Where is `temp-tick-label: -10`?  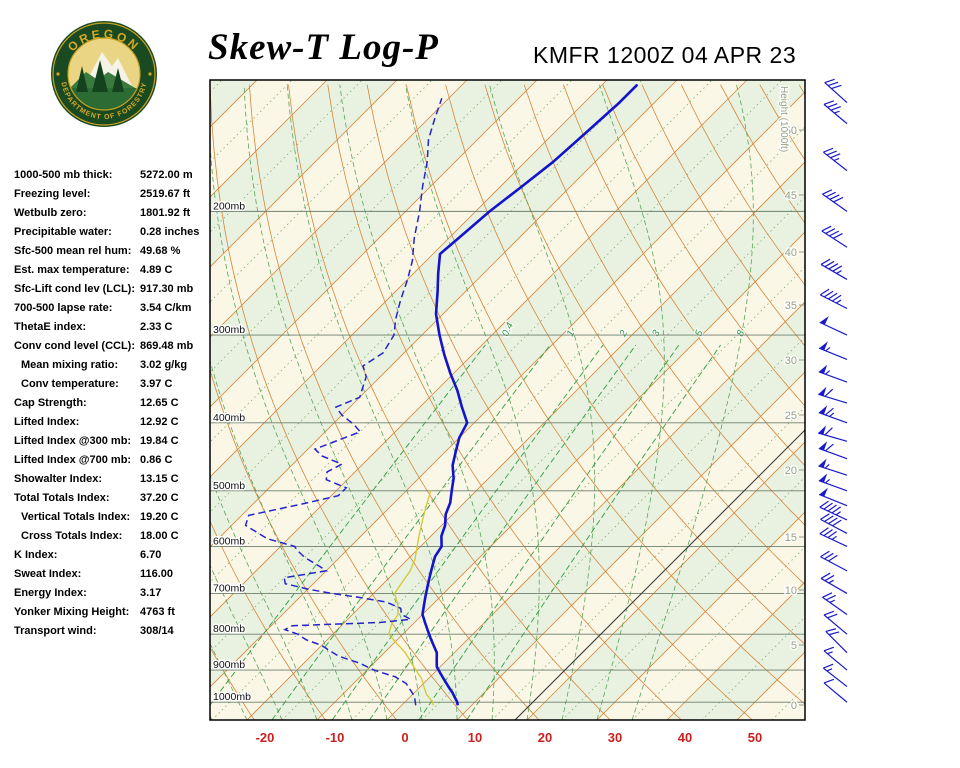 temp-tick-label: -10 is located at coordinates (335, 737).